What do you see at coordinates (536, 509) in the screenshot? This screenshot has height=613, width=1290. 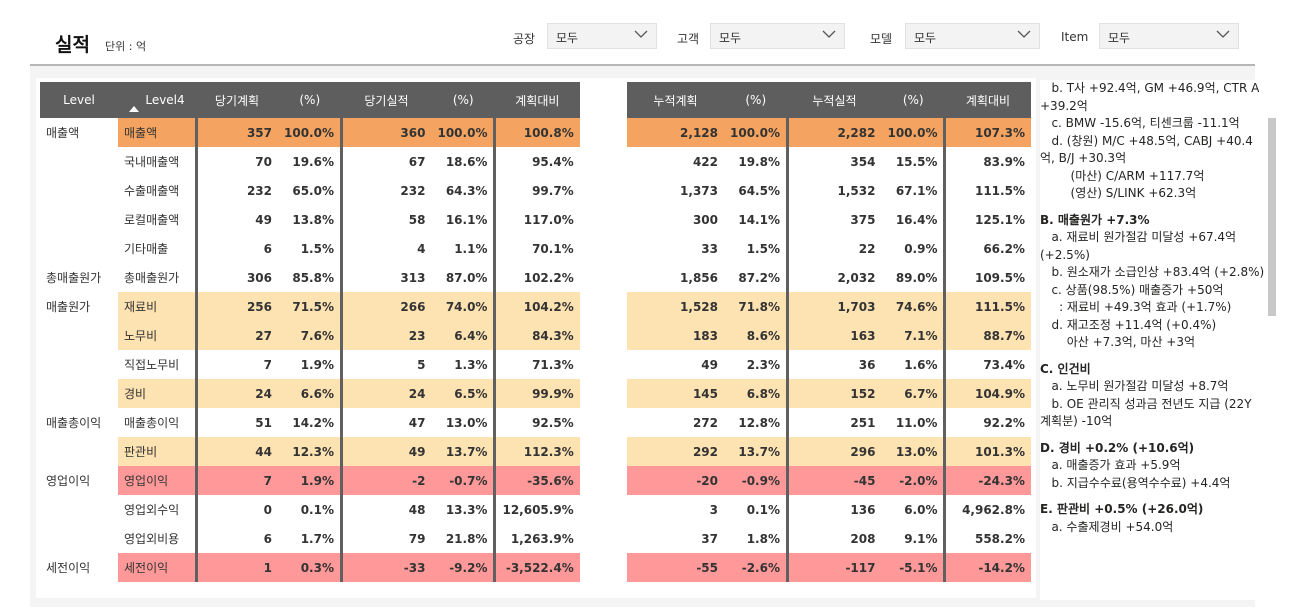 I see `current-vs-plan-cell: 12,605.9%` at bounding box center [536, 509].